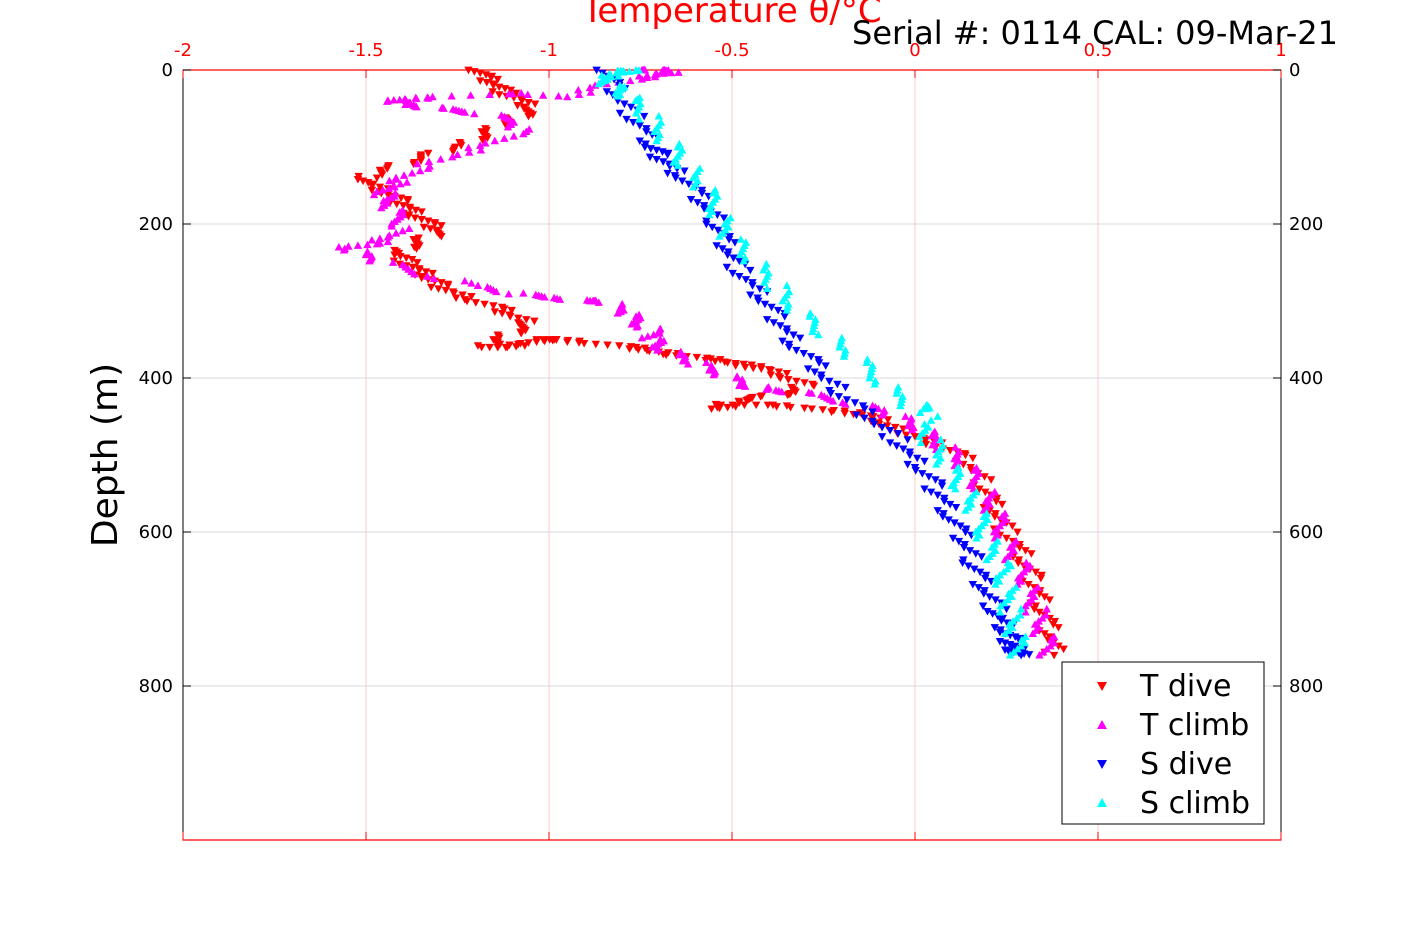 This screenshot has height=945, width=1417. Describe the element at coordinates (1095, 33) in the screenshot. I see `serial-annotation: Serial #: 0114 CAL: 09-Mar-21` at that location.